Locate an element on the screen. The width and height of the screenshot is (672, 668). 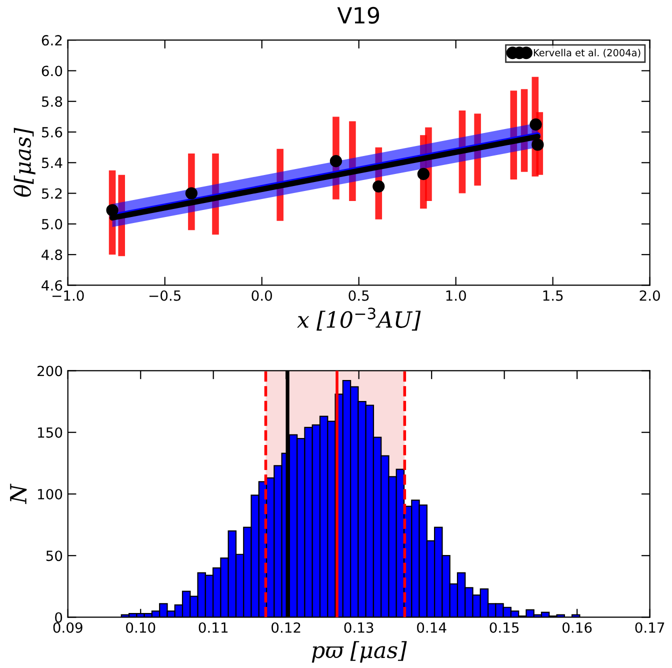
y-tick-label: 5.8 is located at coordinates (52, 101).